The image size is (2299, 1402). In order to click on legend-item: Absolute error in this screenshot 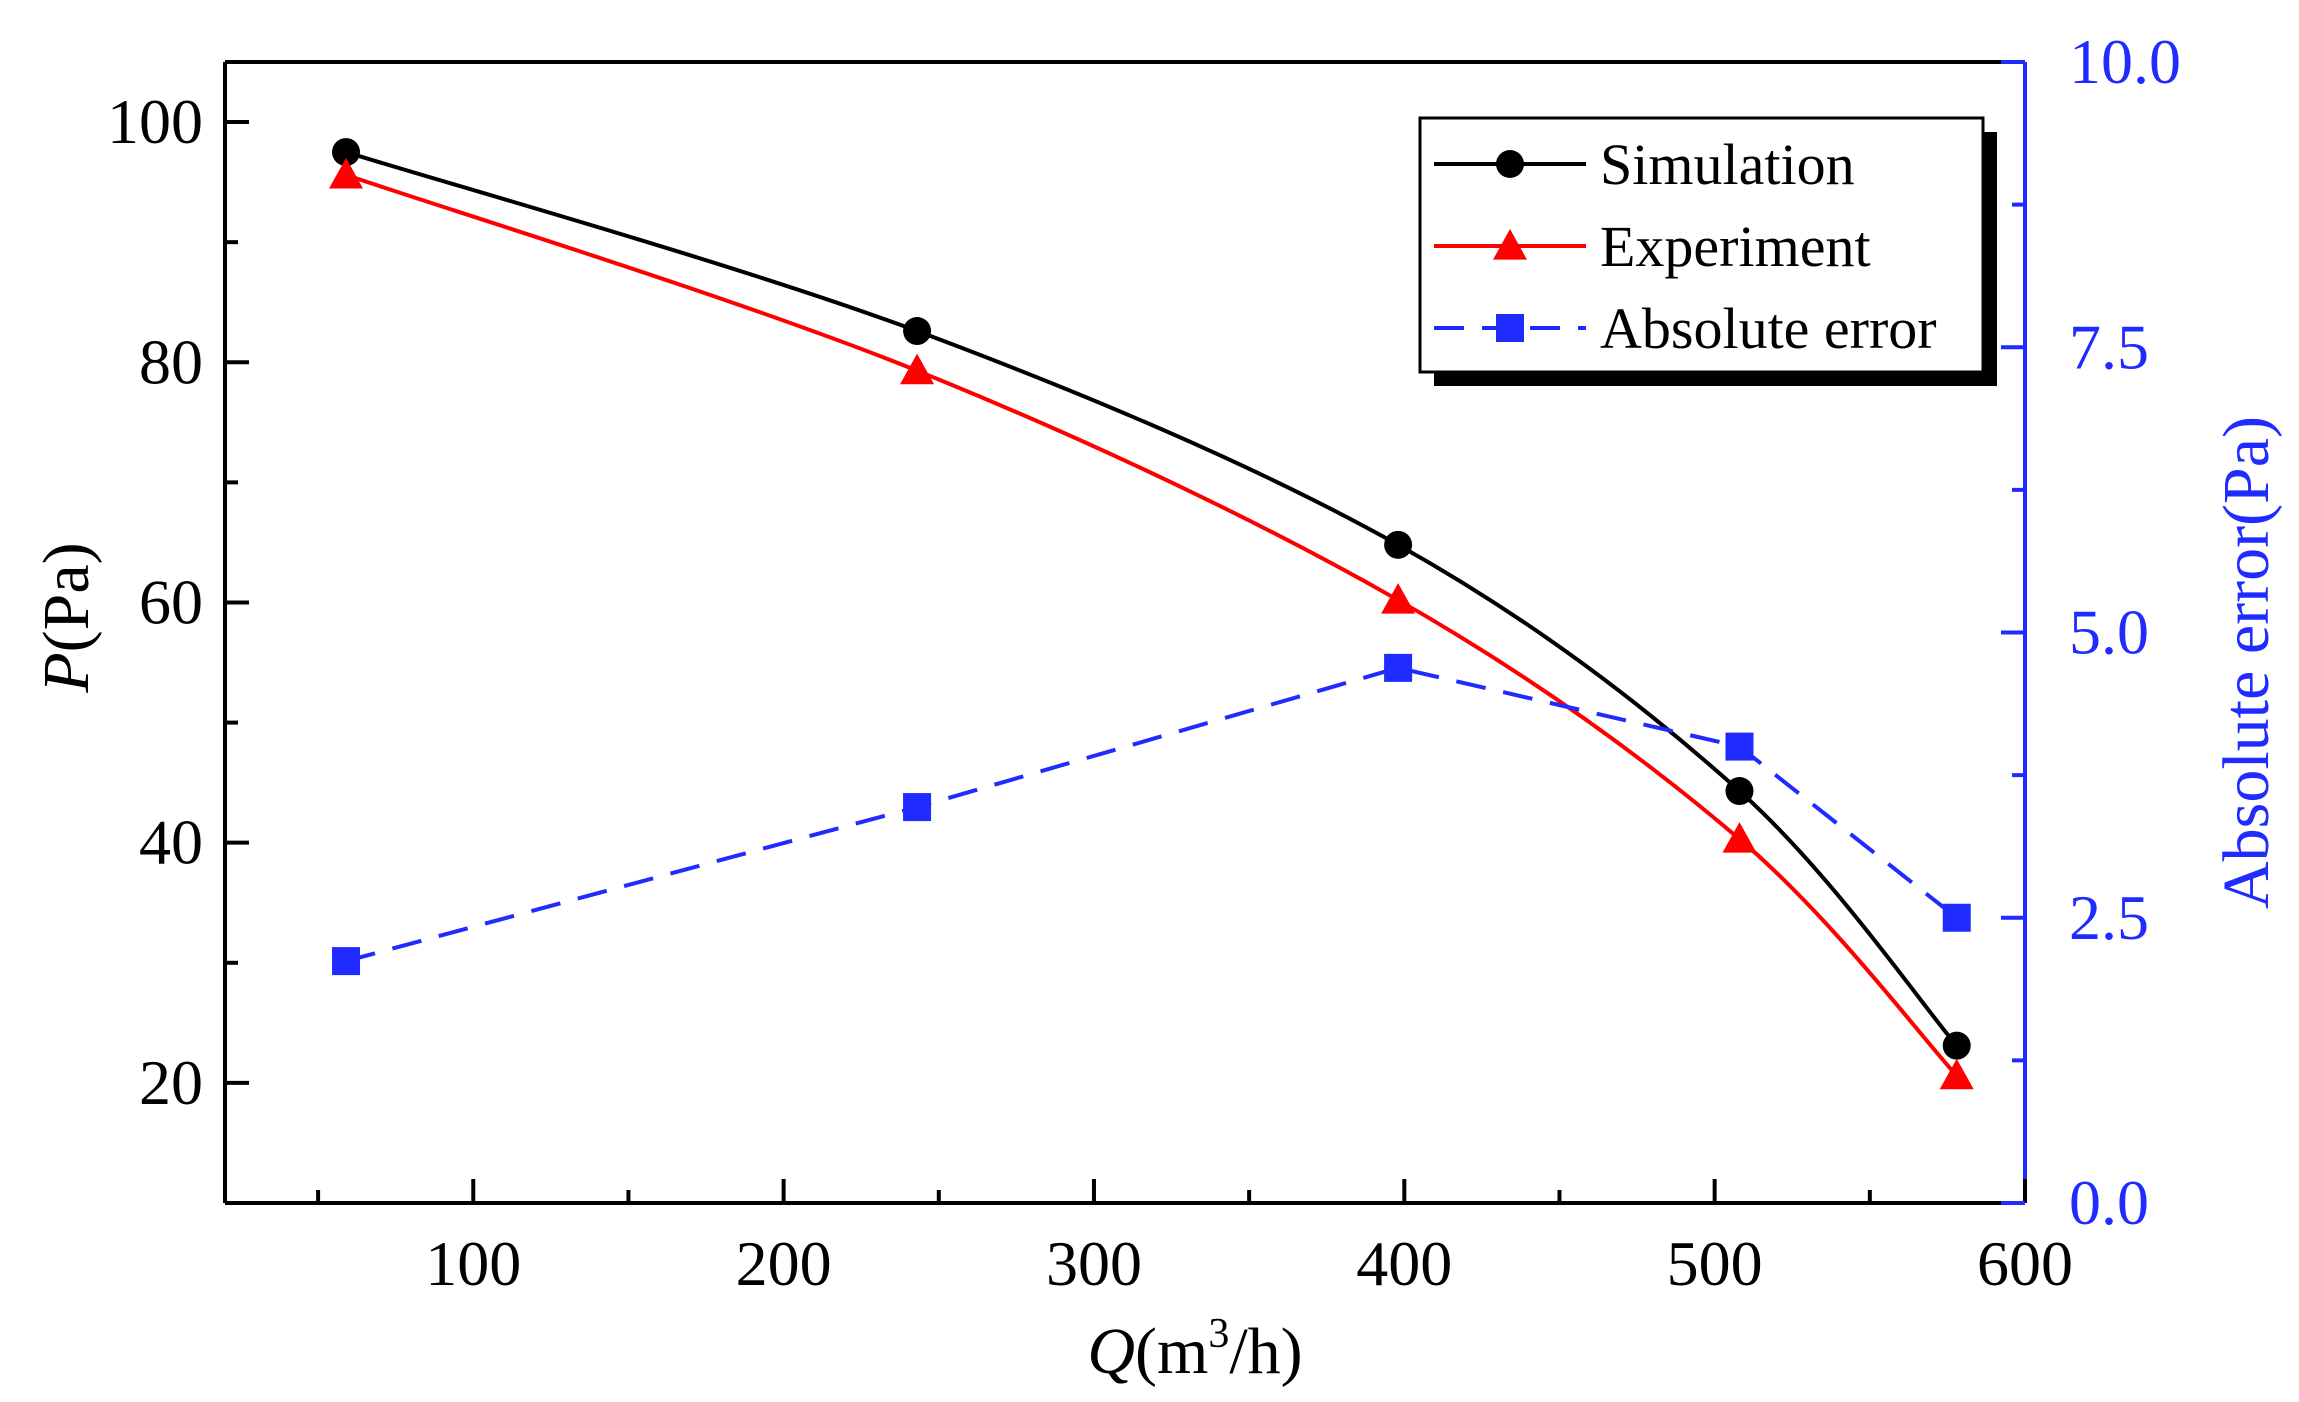, I will do `click(1685, 328)`.